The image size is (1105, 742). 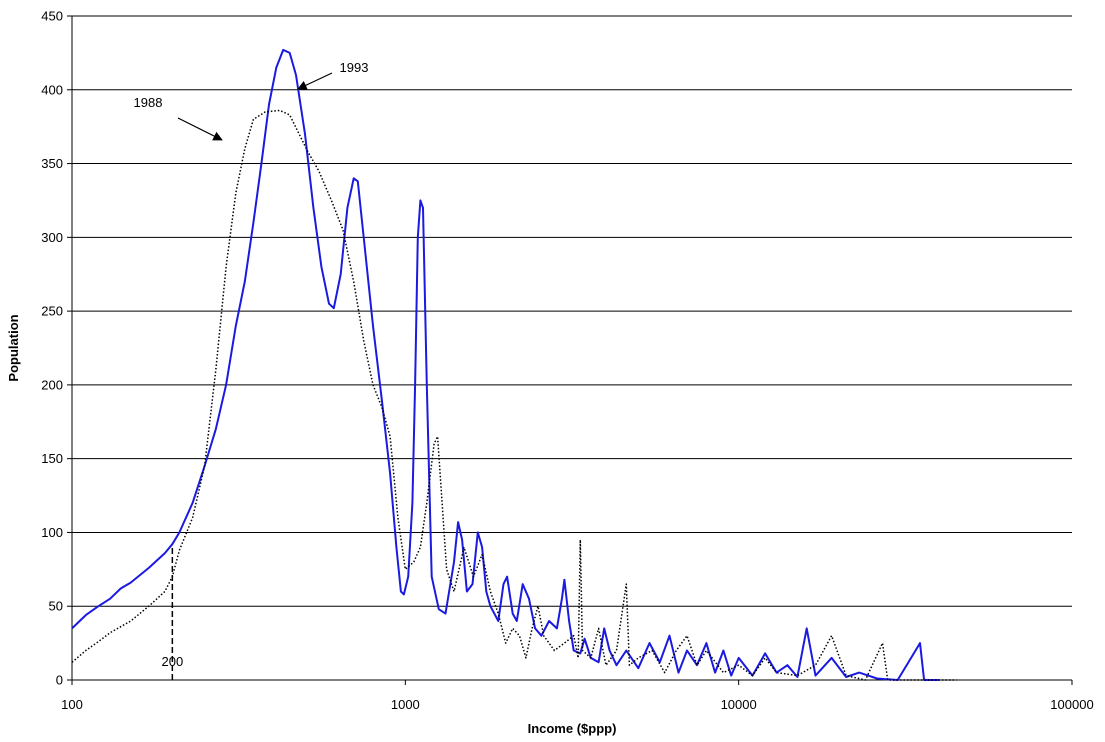 What do you see at coordinates (52, 89) in the screenshot?
I see `y-tick-label: 400` at bounding box center [52, 89].